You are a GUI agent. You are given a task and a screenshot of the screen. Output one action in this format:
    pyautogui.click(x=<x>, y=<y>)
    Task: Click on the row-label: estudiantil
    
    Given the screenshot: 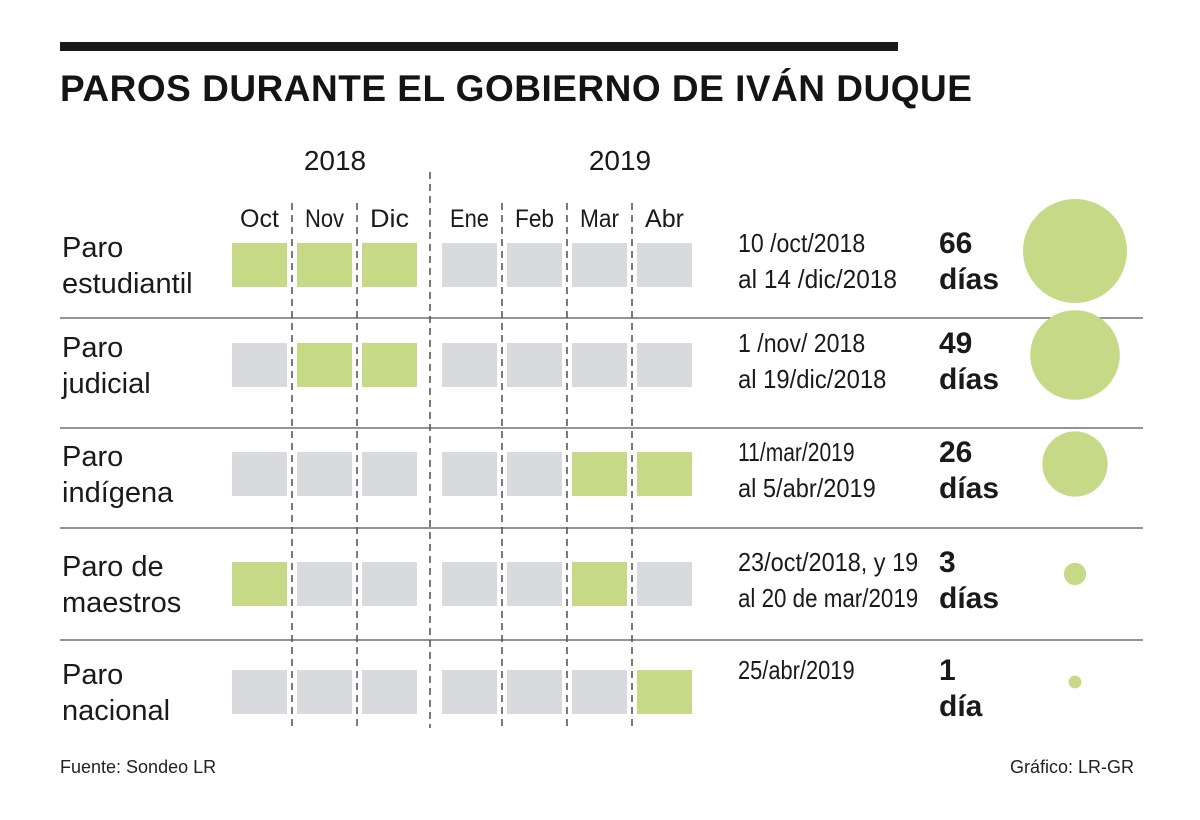 What is the action you would take?
    pyautogui.click(x=127, y=284)
    